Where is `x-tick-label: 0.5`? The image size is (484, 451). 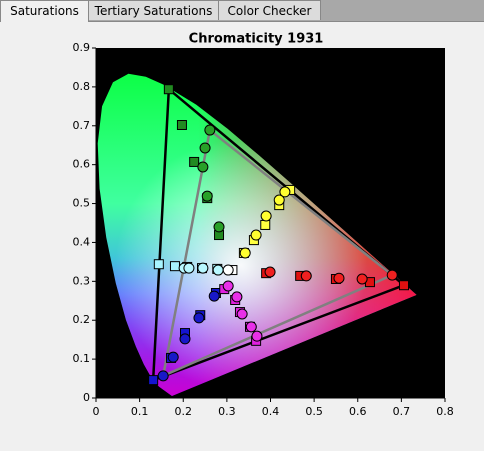 x-tick-label: 0.5 is located at coordinates (314, 411).